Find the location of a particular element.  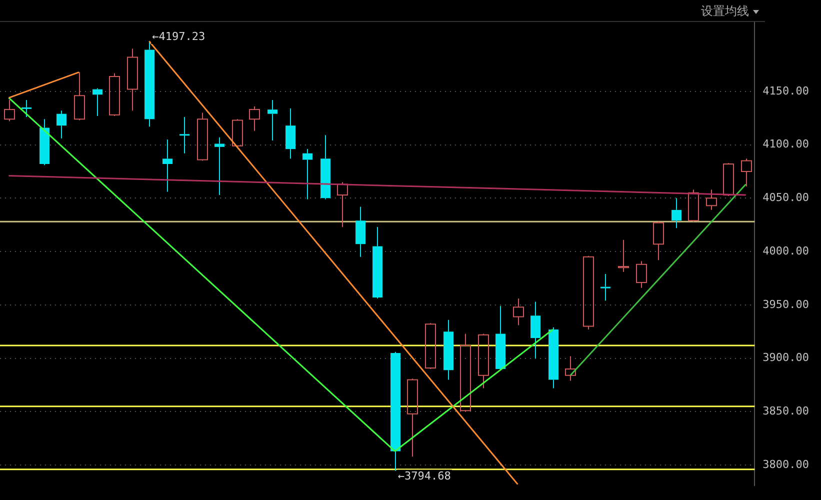

y-tick-label: 3900.00 is located at coordinates (785, 357).